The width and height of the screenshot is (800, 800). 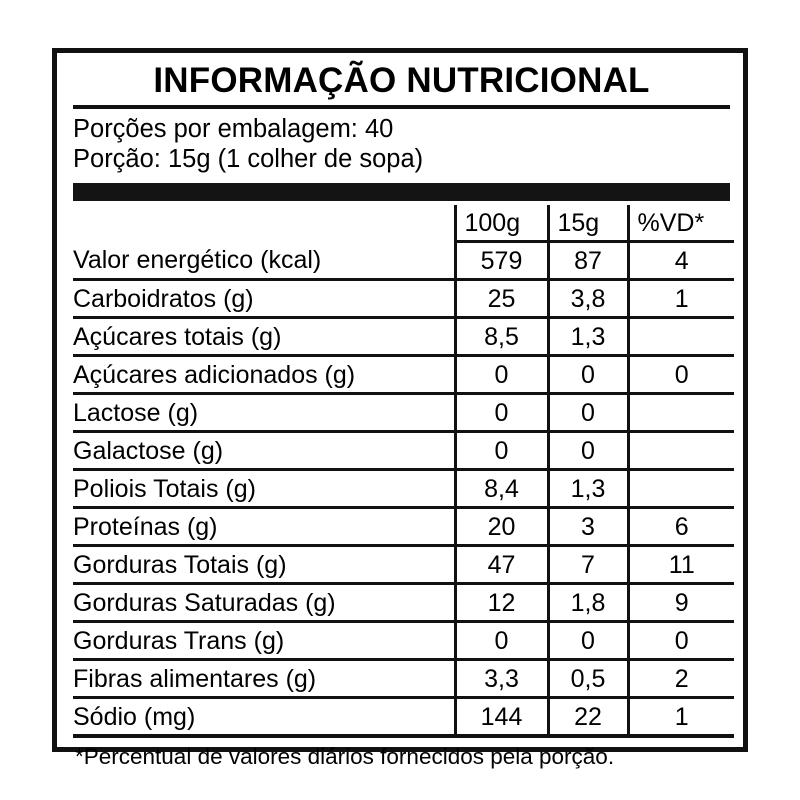 I want to click on nutrient-name: Proteínas (g), so click(x=264, y=527).